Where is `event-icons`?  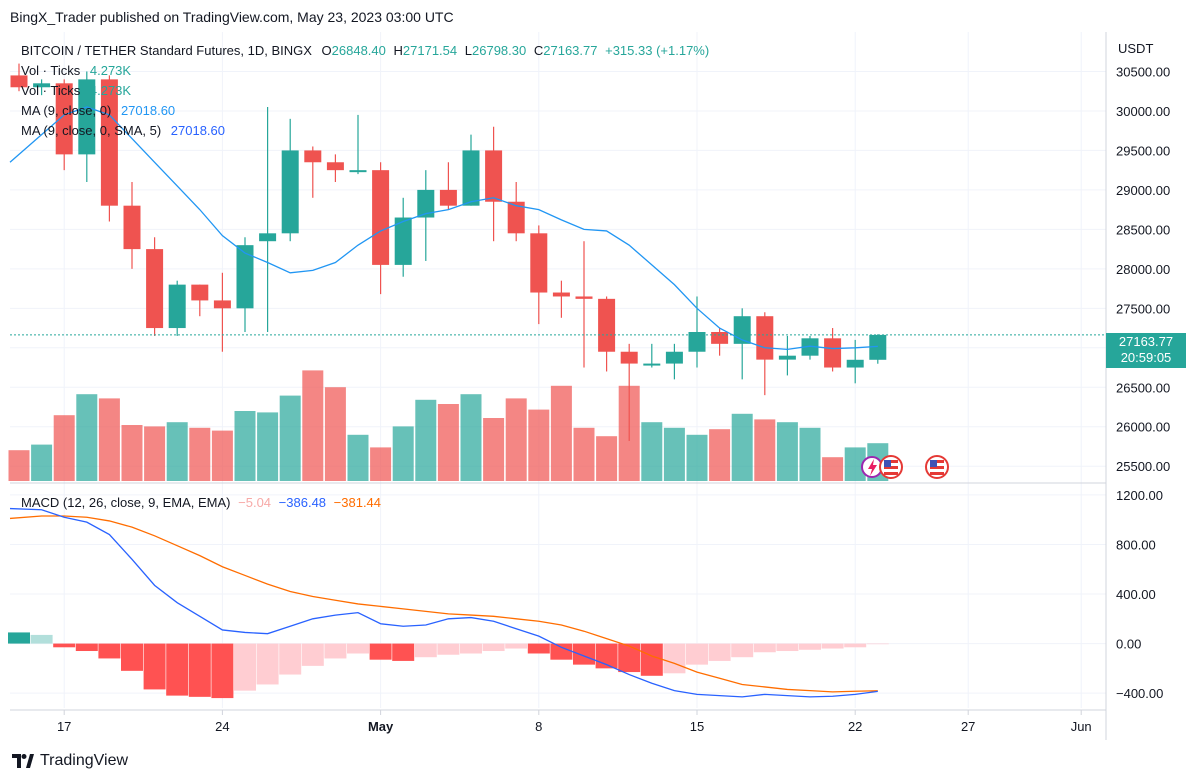
event-icons is located at coordinates (905, 467).